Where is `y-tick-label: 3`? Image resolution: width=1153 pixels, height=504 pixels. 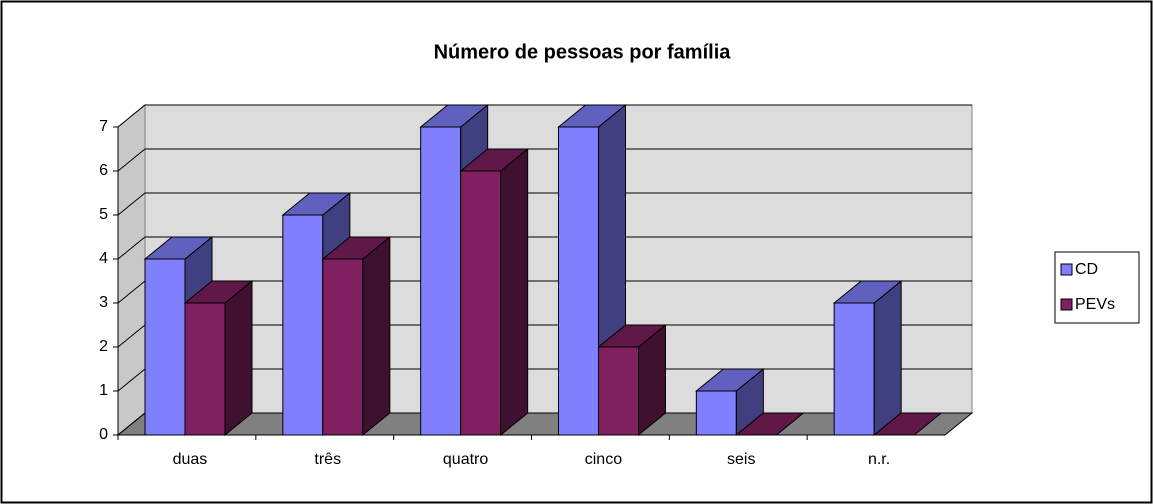 y-tick-label: 3 is located at coordinates (103, 302).